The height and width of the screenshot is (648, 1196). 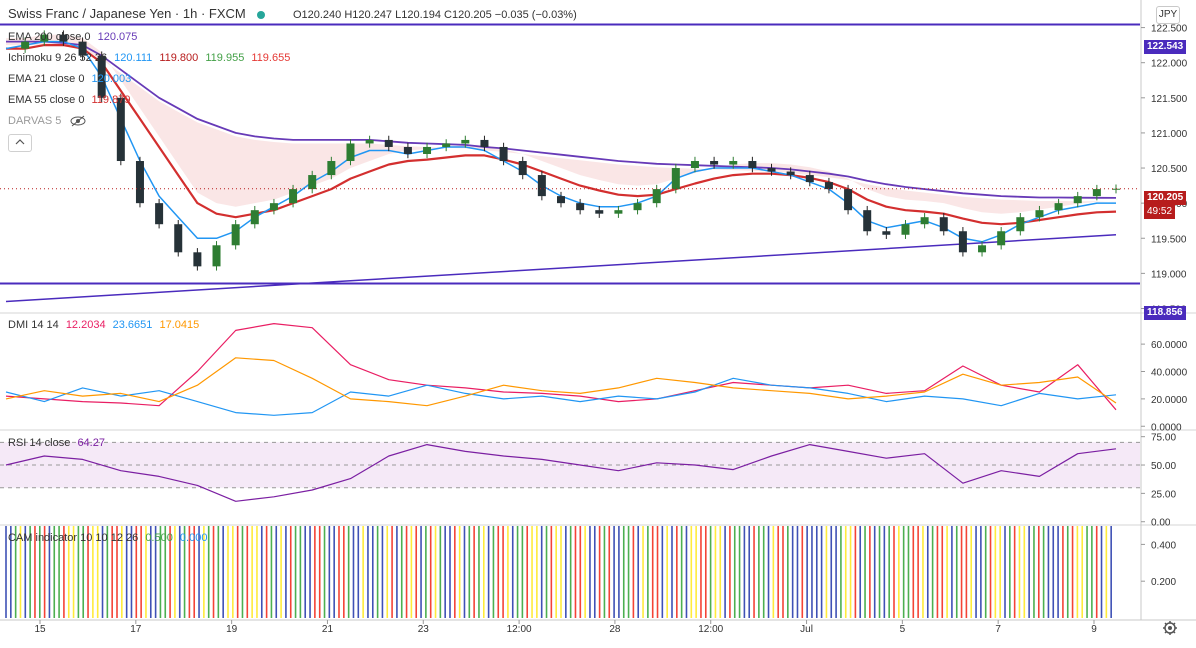 I want to click on x-tick-label: 28, so click(x=615, y=629).